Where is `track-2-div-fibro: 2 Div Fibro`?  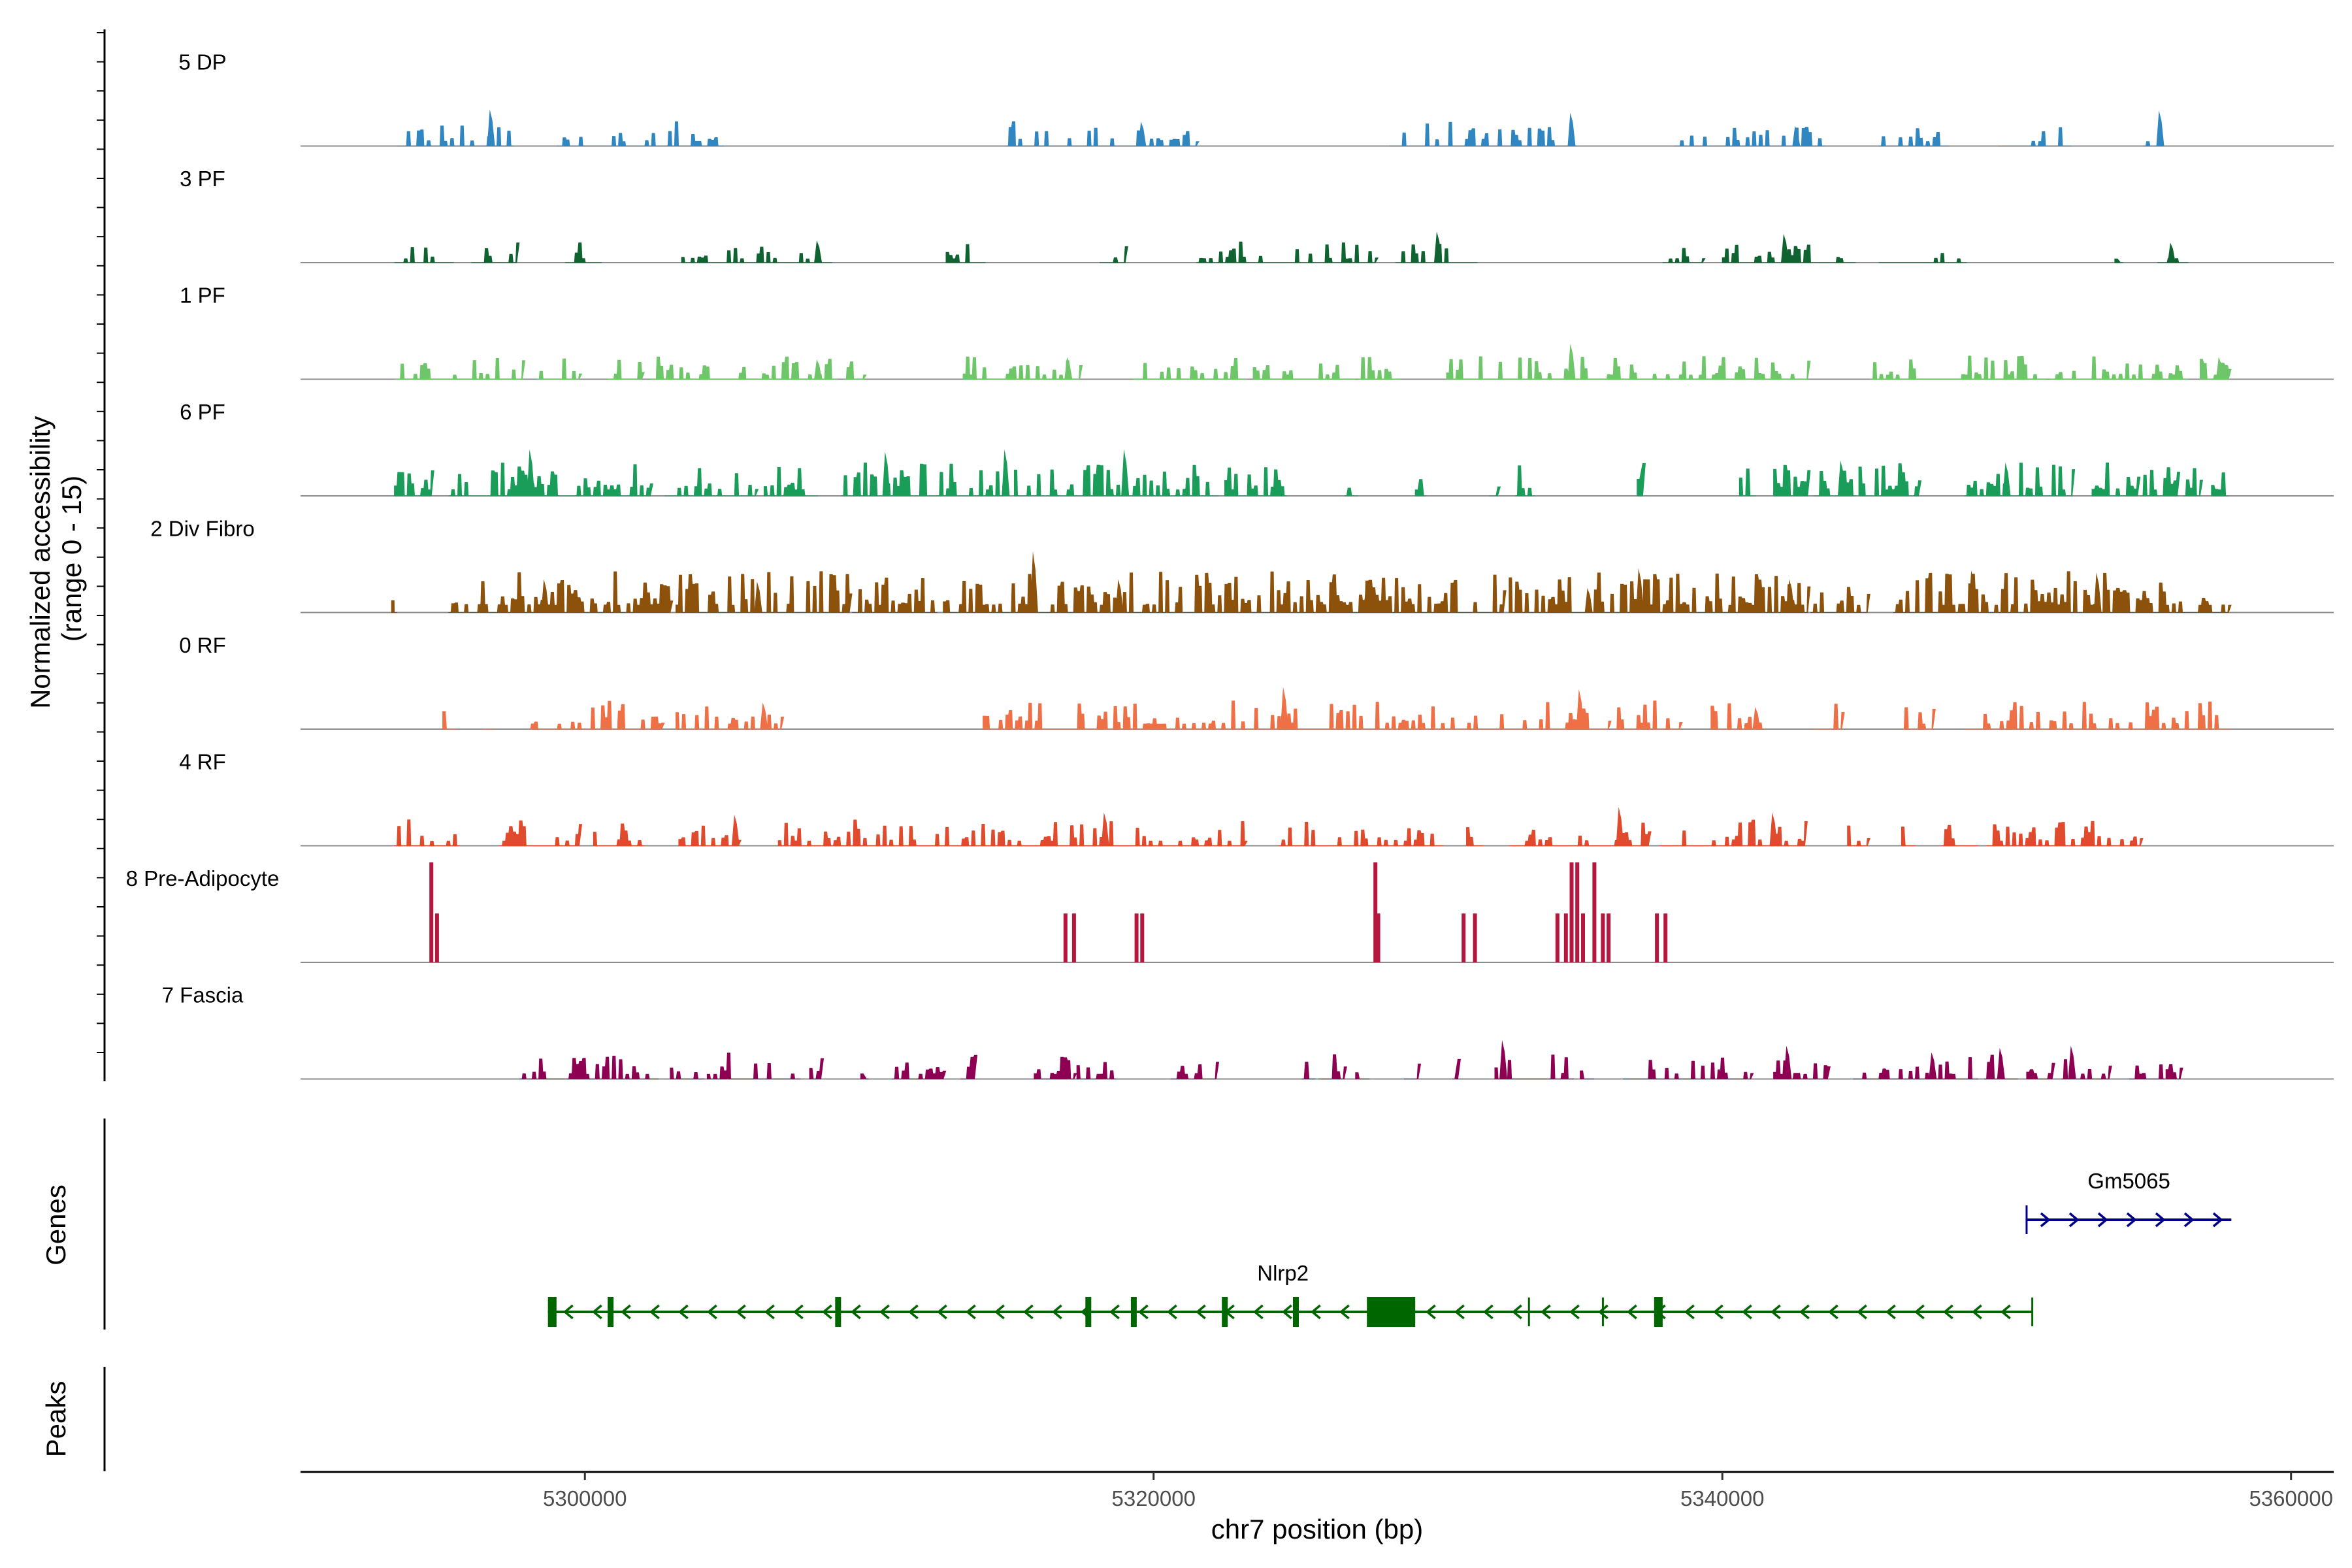 track-2-div-fibro: 2 Div Fibro is located at coordinates (1242, 564).